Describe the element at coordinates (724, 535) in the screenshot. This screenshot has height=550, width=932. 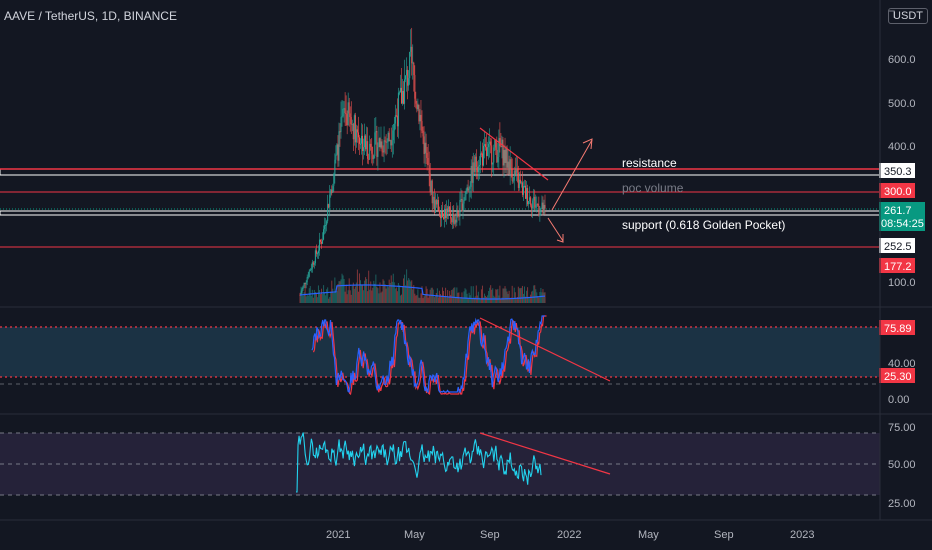
I see `time-tick: Sep` at that location.